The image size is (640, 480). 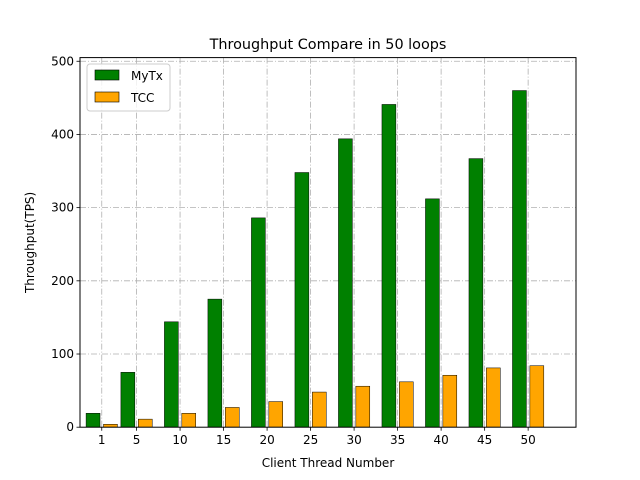 I want to click on y-tick-label-400: 400, so click(x=62, y=134).